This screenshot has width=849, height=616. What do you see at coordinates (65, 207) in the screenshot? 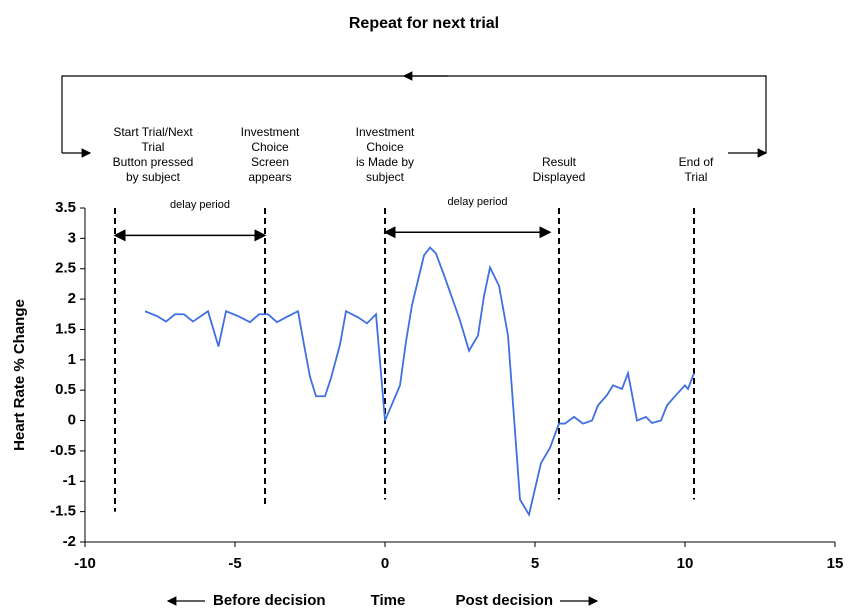
I see `y-tick-label: 3.5` at bounding box center [65, 207].